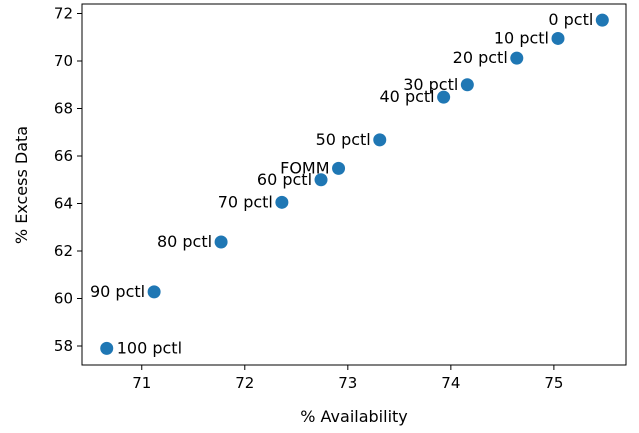 The width and height of the screenshot is (639, 433). Describe the element at coordinates (450, 383) in the screenshot. I see `x-tick-label: 74` at that location.